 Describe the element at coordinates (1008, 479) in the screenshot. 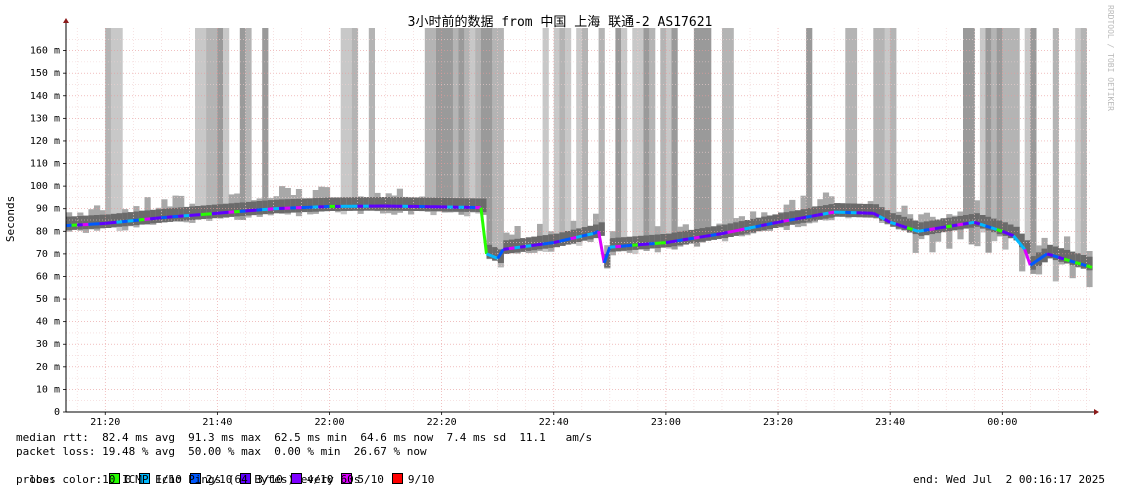

I see `end-time: end: Wed Jul 2 00:16:17 2025` at that location.